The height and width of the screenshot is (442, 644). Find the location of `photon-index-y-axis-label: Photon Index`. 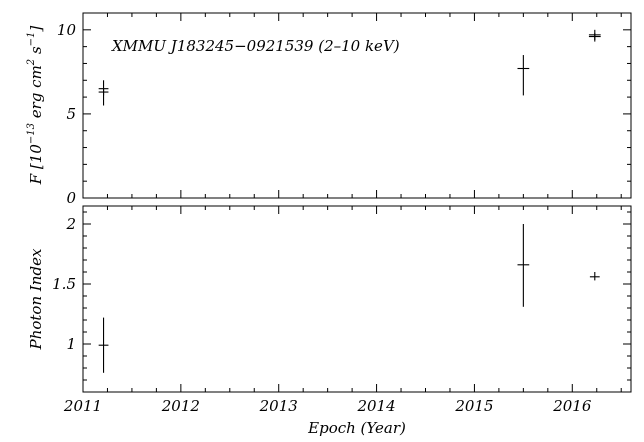

photon-index-y-axis-label: Photon Index is located at coordinates (36, 299).